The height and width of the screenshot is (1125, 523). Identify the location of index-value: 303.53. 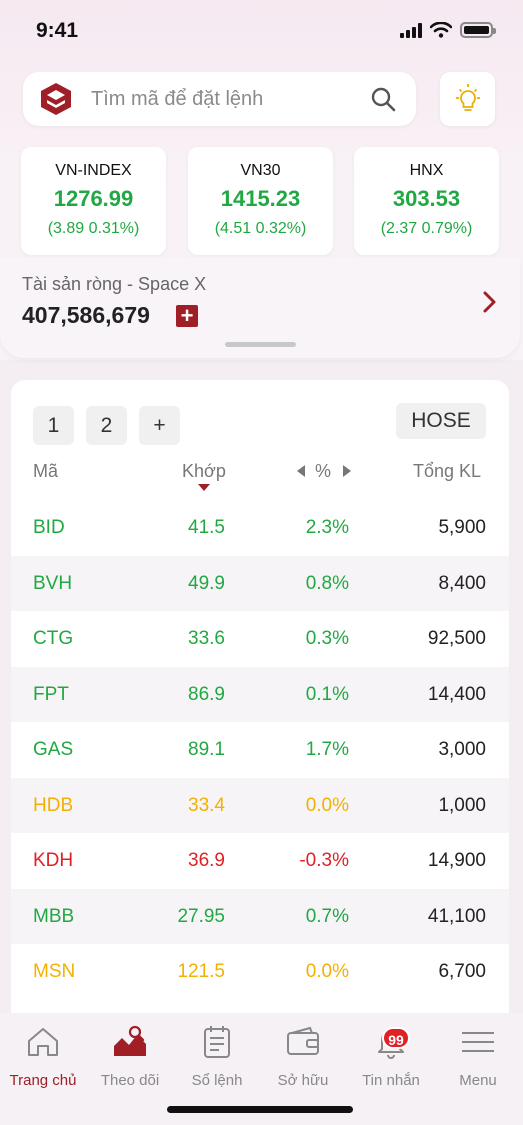
(426, 198).